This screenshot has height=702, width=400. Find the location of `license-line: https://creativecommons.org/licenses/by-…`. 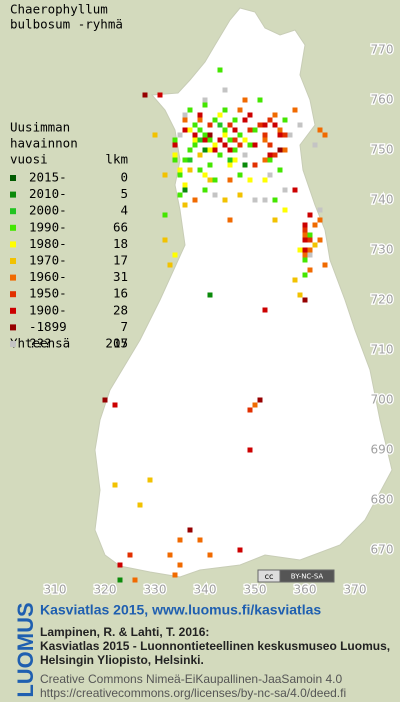

license-line: https://creativecommons.org/licenses/by-… is located at coordinates (193, 693).